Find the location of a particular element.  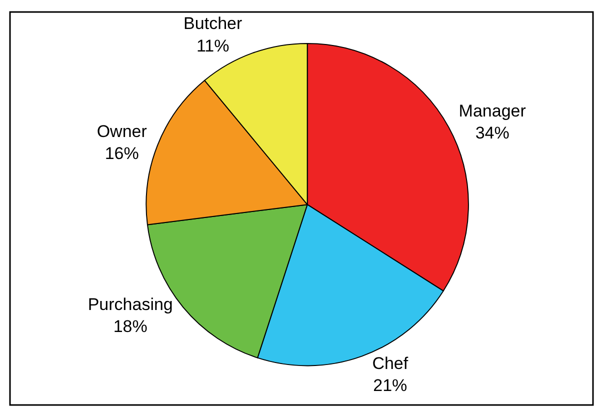

slice-label: Owner is located at coordinates (122, 131).